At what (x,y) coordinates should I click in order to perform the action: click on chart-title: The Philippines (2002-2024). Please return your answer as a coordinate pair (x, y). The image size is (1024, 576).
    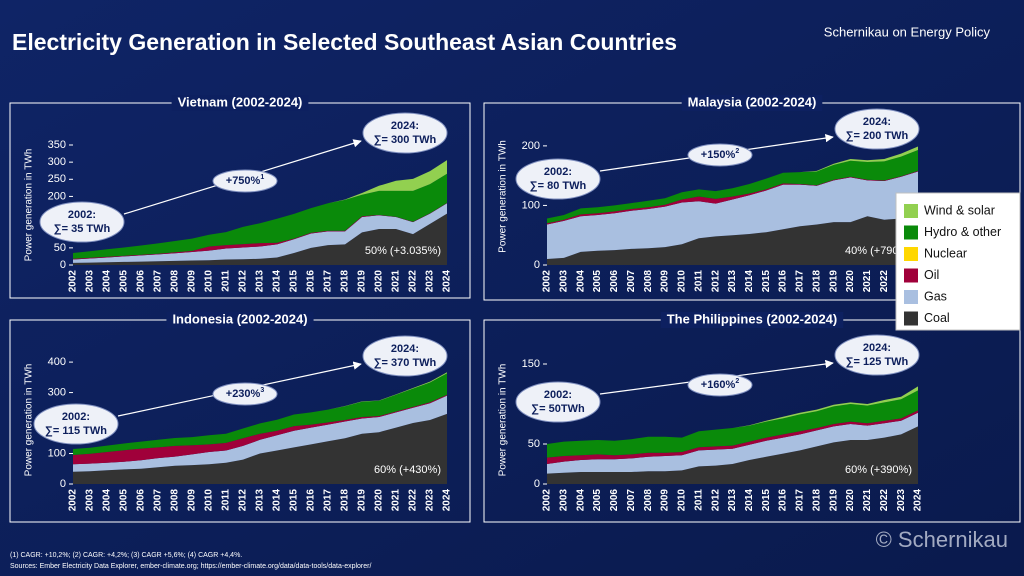
    Looking at the image, I should click on (752, 318).